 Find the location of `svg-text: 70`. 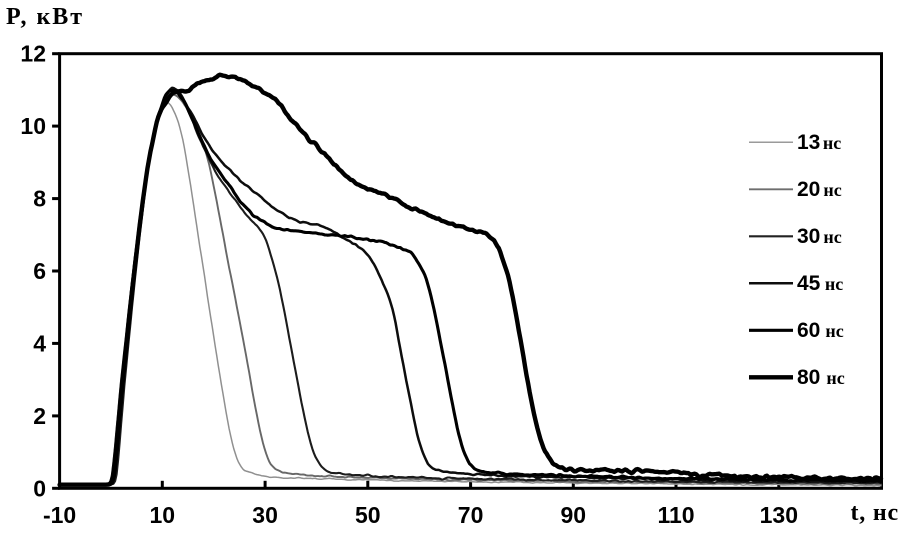

svg-text: 70 is located at coordinates (471, 515).